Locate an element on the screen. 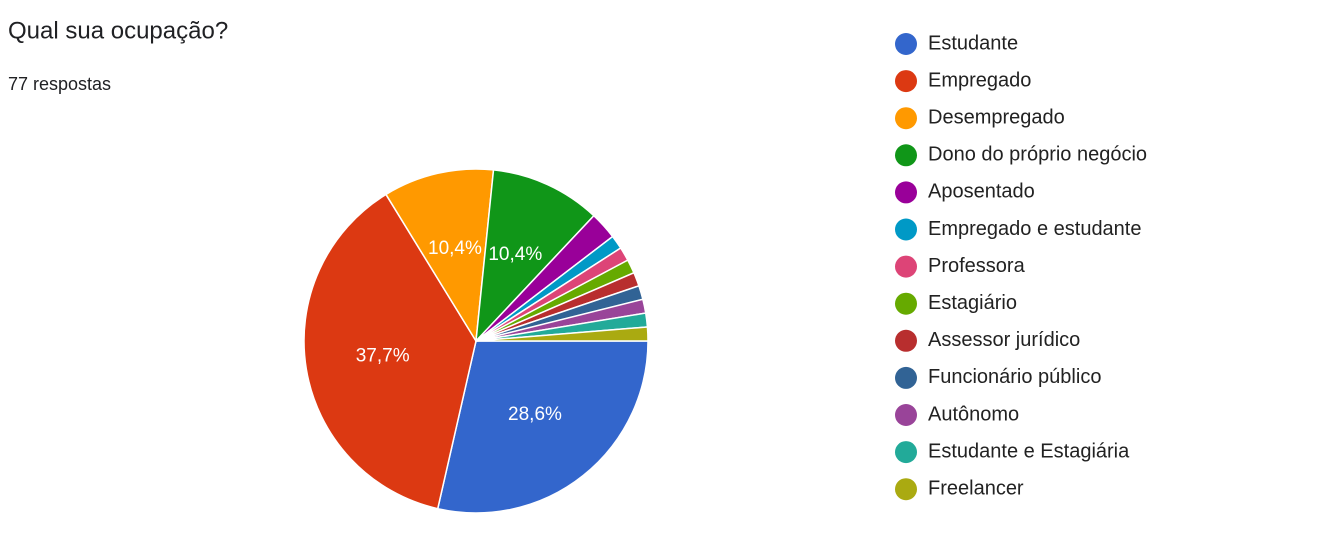 Image resolution: width=1339 pixels, height=552 pixels. chart-title: Qual sua ocupação? is located at coordinates (118, 30).